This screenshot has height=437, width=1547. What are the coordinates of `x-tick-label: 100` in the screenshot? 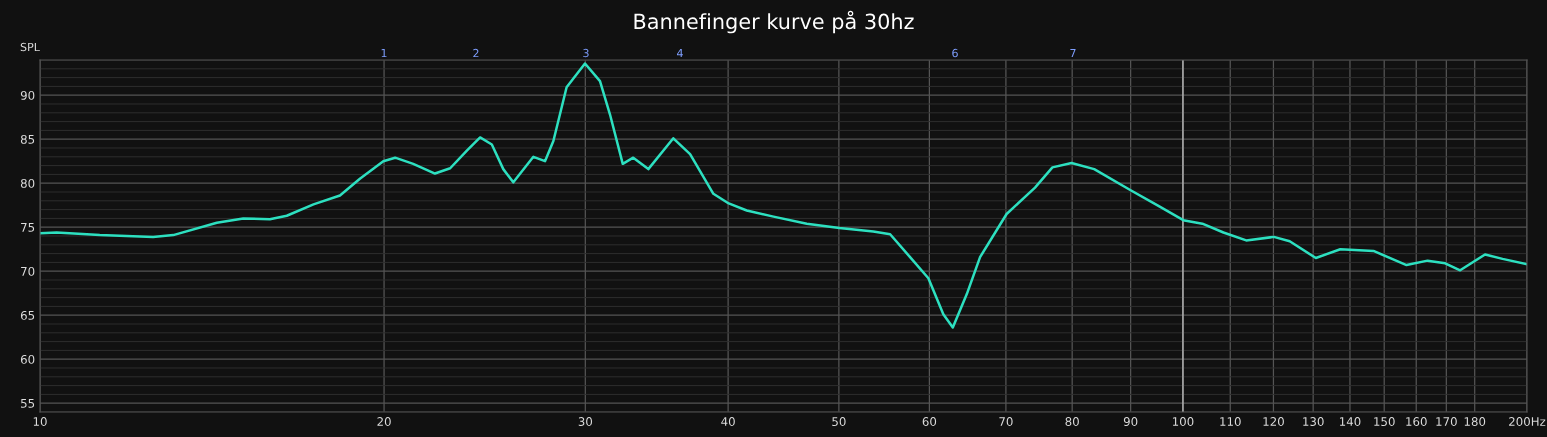 It's located at (1183, 421).